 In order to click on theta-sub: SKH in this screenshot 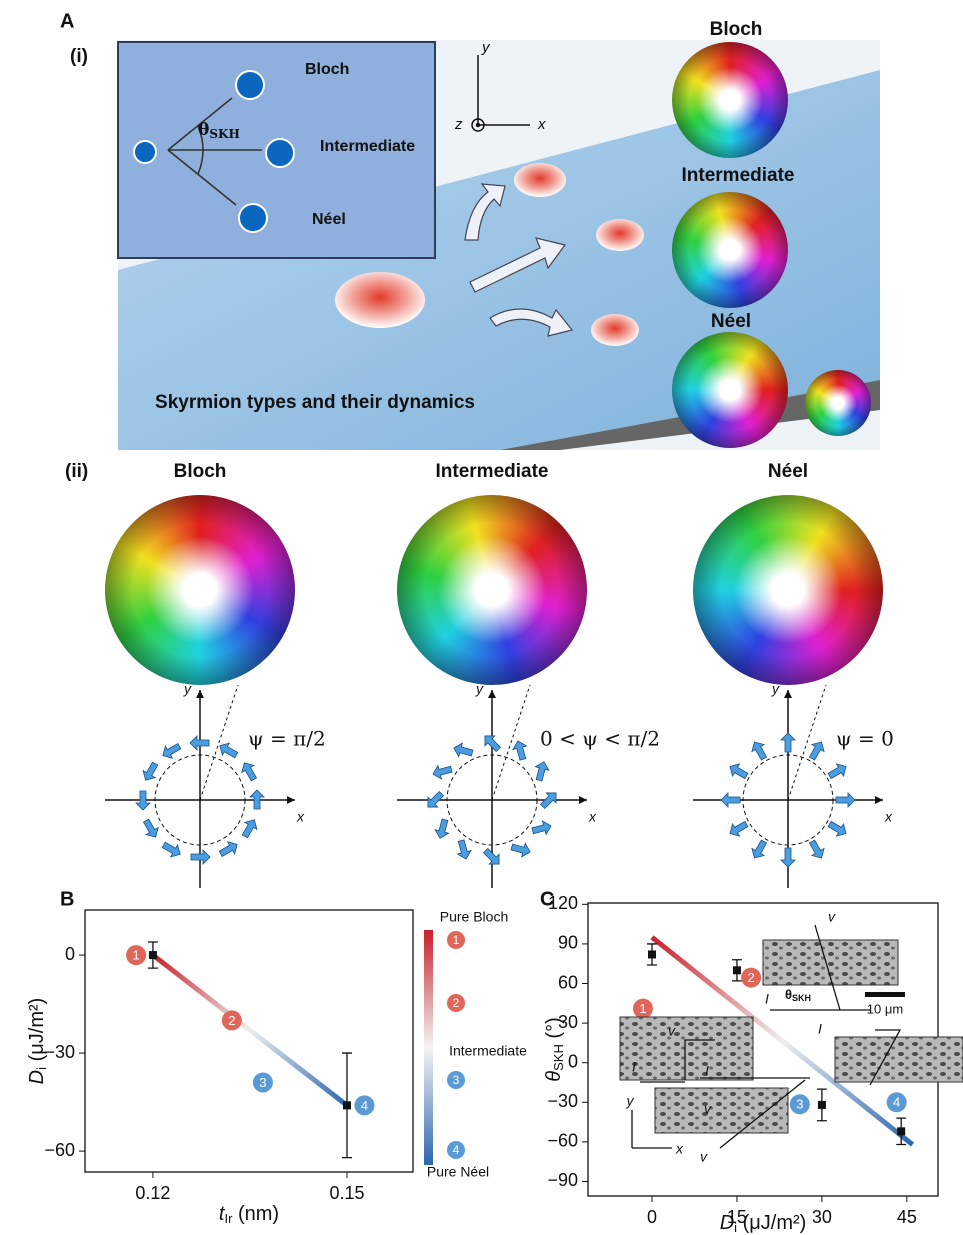, I will do `click(801, 998)`.